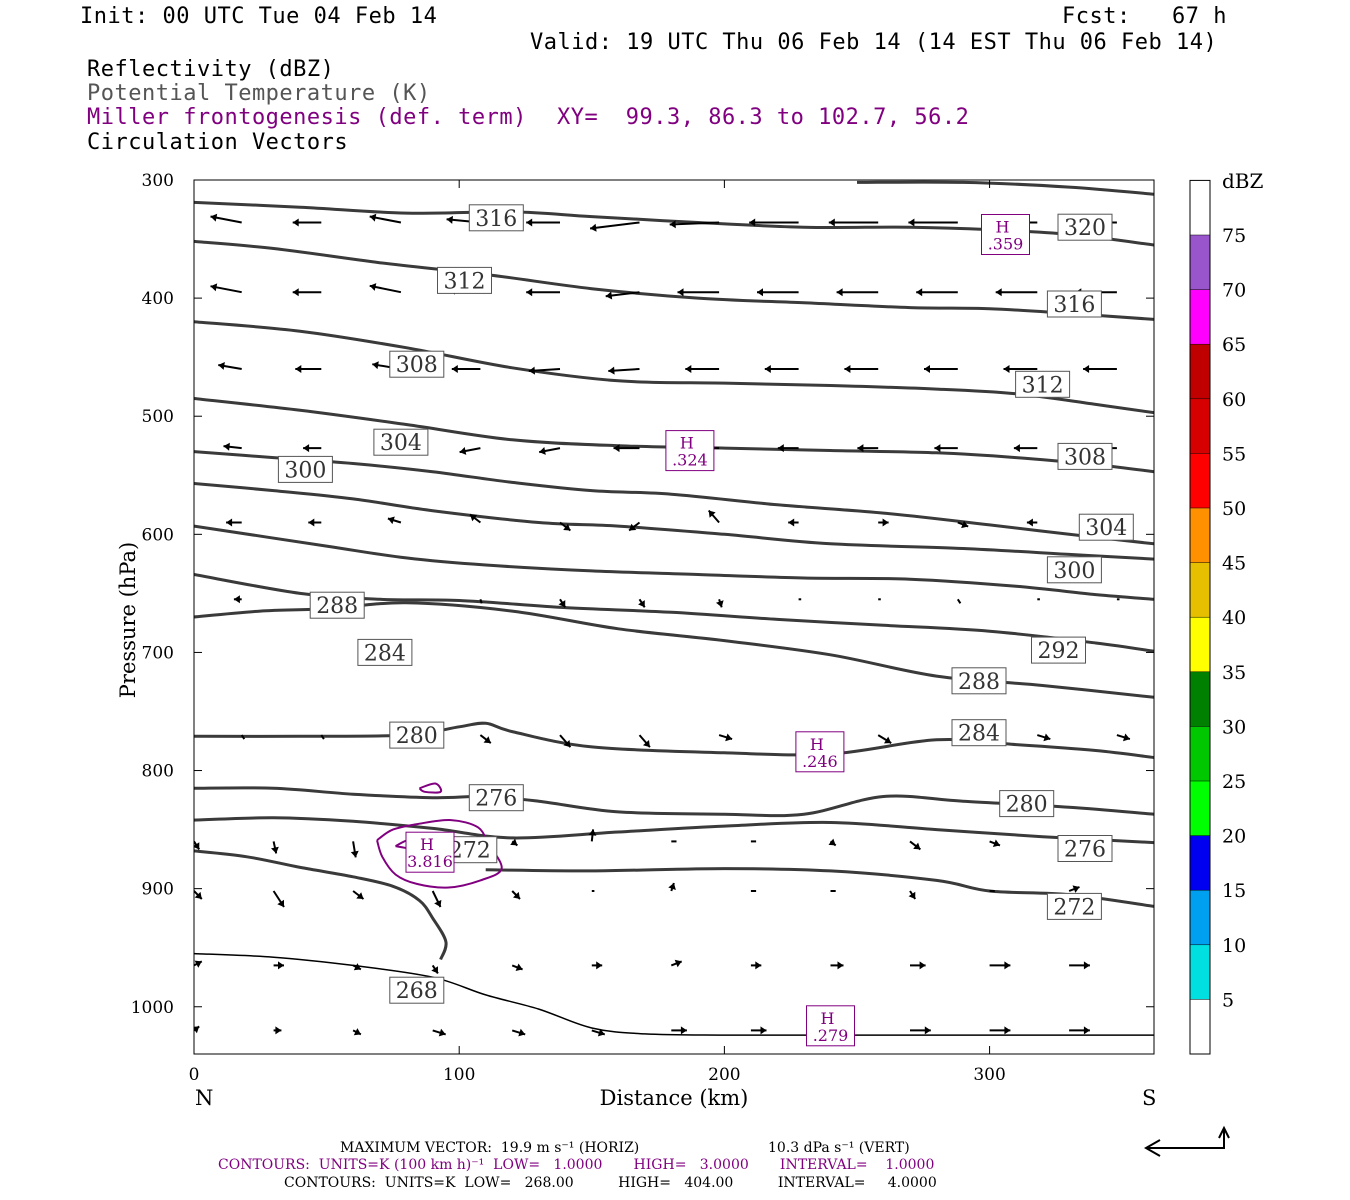 The width and height of the screenshot is (1350, 1200). I want to click on high-box, so click(820, 752).